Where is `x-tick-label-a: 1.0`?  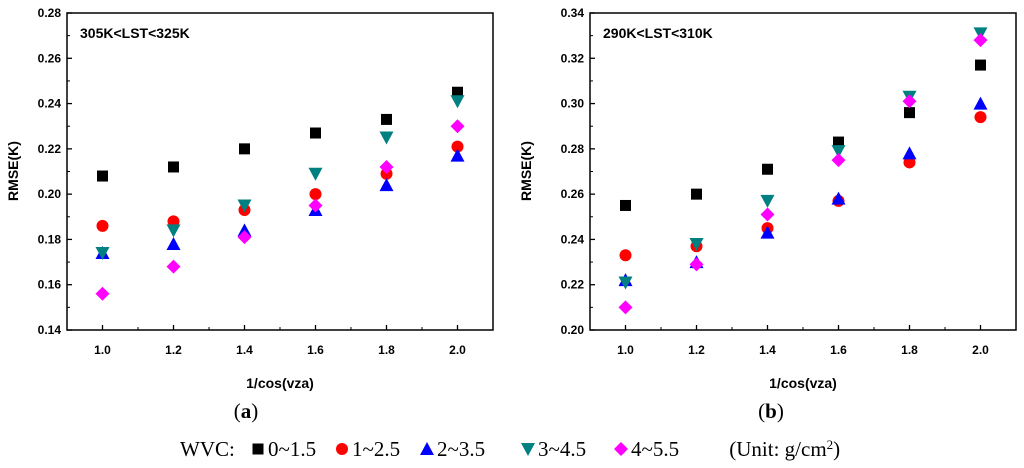
x-tick-label-a: 1.0 is located at coordinates (102, 350).